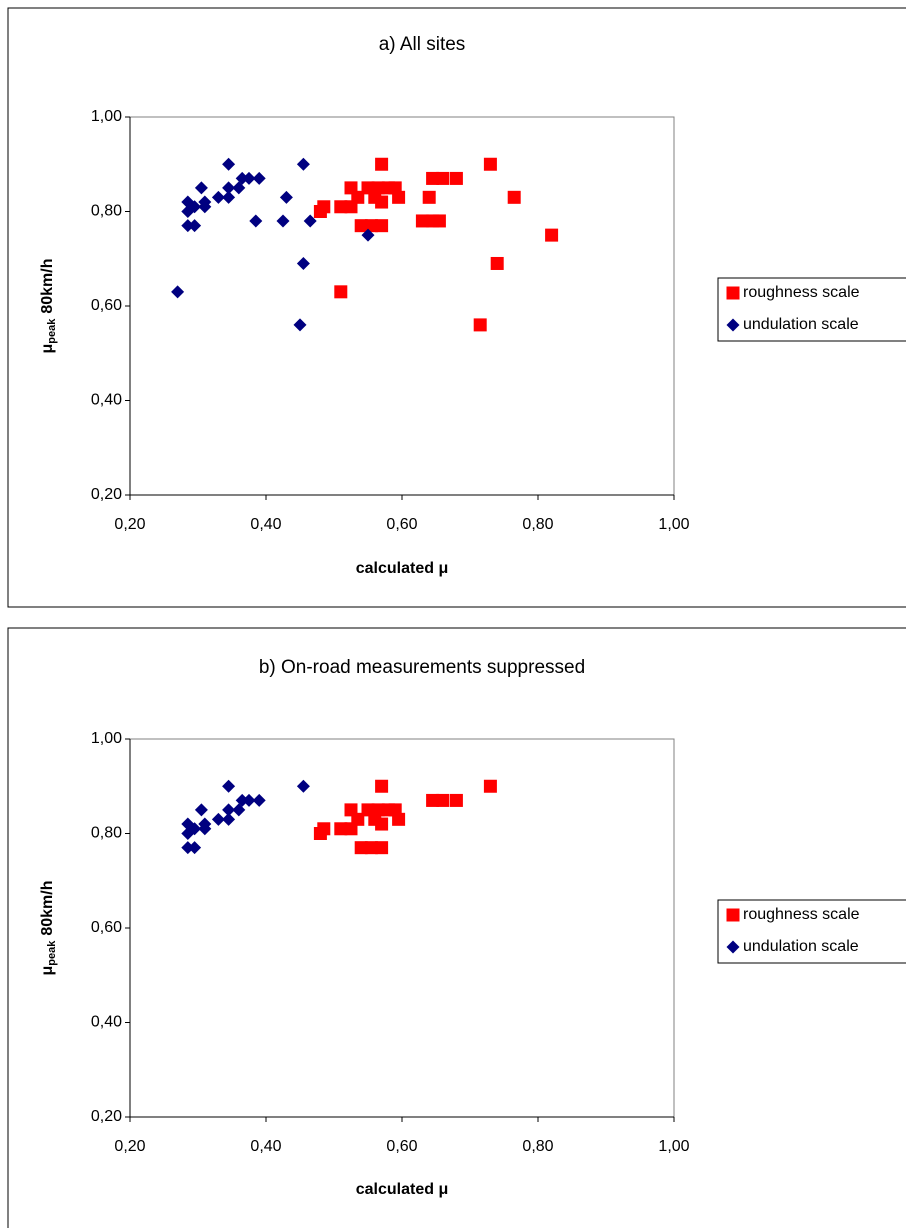 The image size is (906, 1228). What do you see at coordinates (801, 292) in the screenshot?
I see `legend-label: roughness scale` at bounding box center [801, 292].